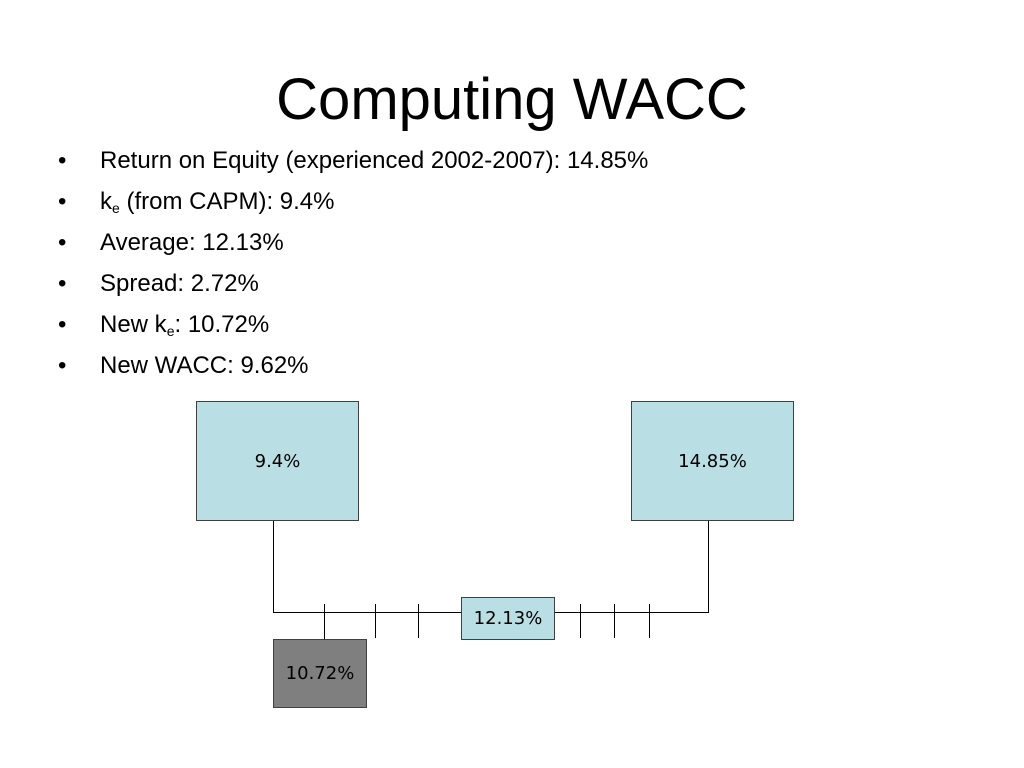 This screenshot has width=1024, height=768. I want to click on bullet-text: ke (from CAPM): 9.4%, so click(217, 201).